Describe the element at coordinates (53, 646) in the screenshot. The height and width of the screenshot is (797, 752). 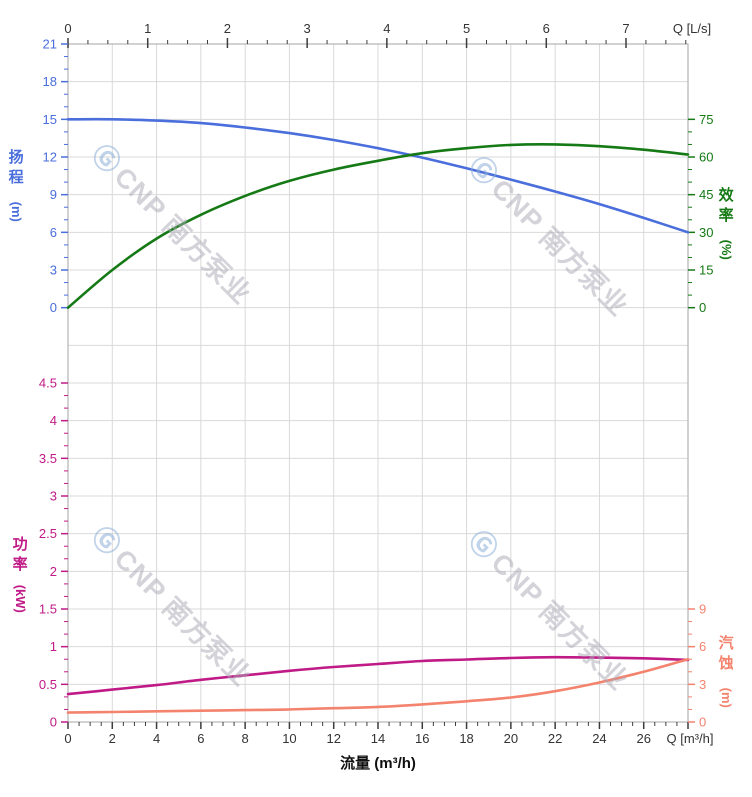
I see `power-tick-label: 1` at that location.